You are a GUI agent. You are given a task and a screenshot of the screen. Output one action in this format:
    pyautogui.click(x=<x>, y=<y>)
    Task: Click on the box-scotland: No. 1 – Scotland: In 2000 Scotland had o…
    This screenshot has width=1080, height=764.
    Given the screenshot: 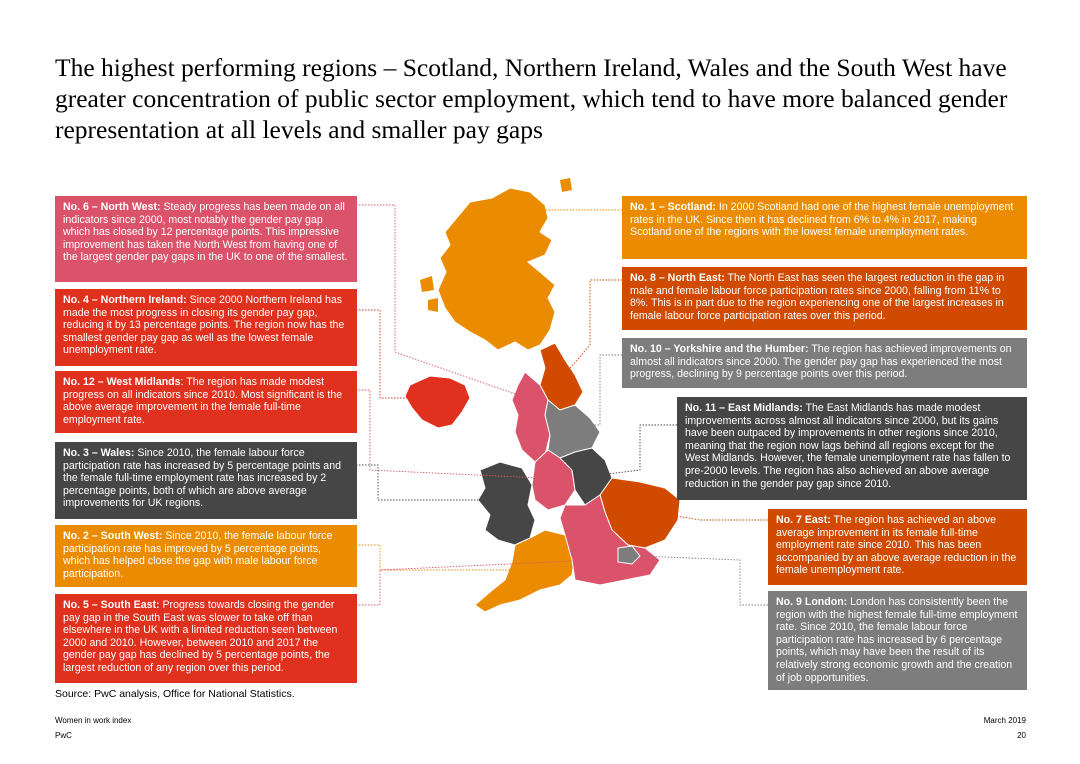 What is the action you would take?
    pyautogui.click(x=824, y=227)
    